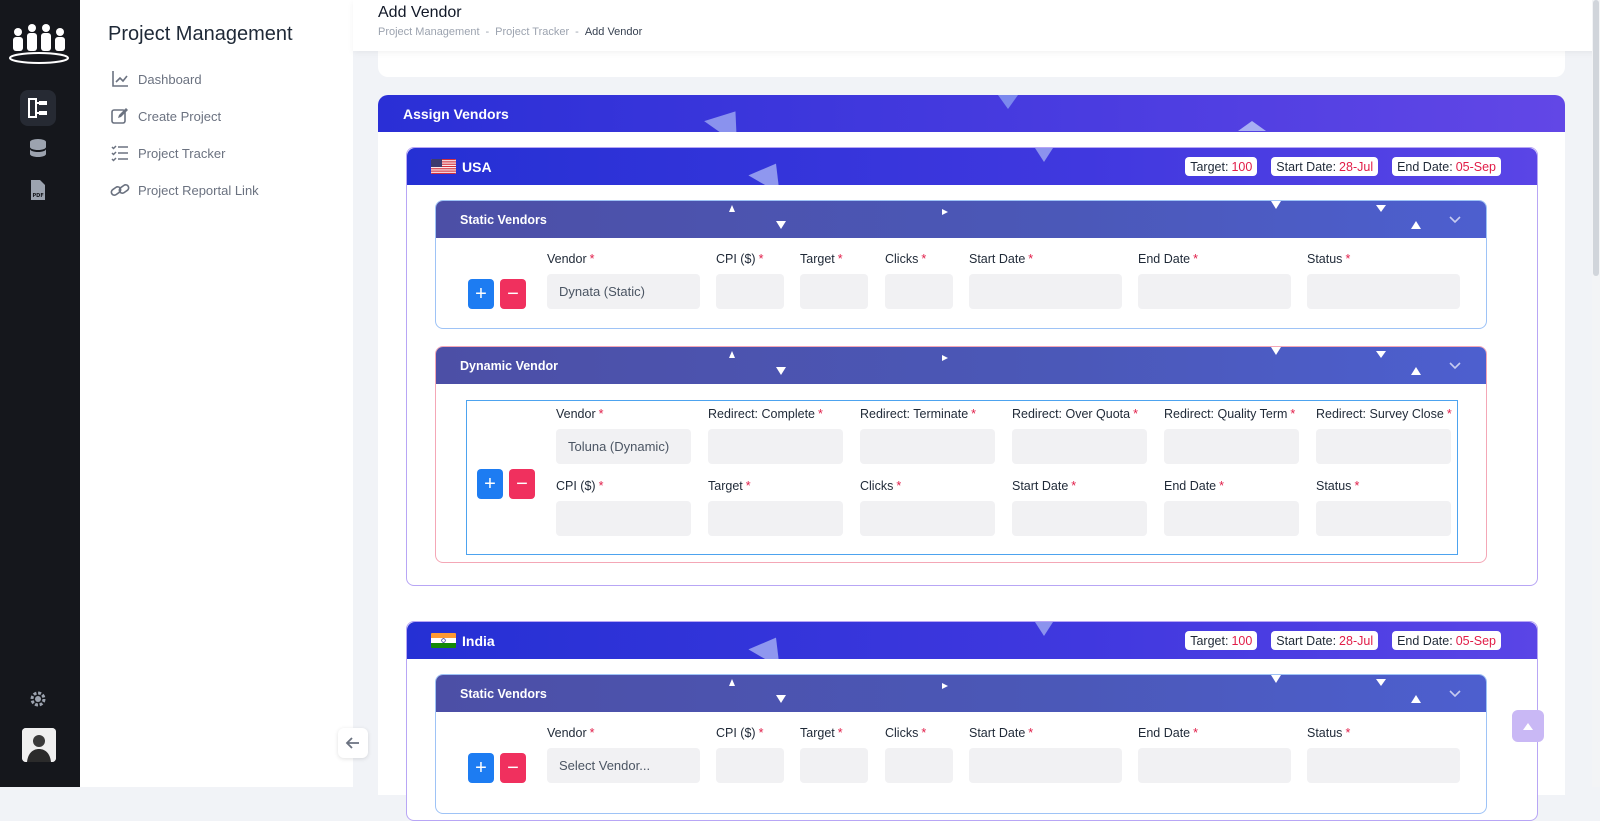 The width and height of the screenshot is (1600, 821). I want to click on dynamic-vendor-header: Dynamic Vendor, so click(961, 365).